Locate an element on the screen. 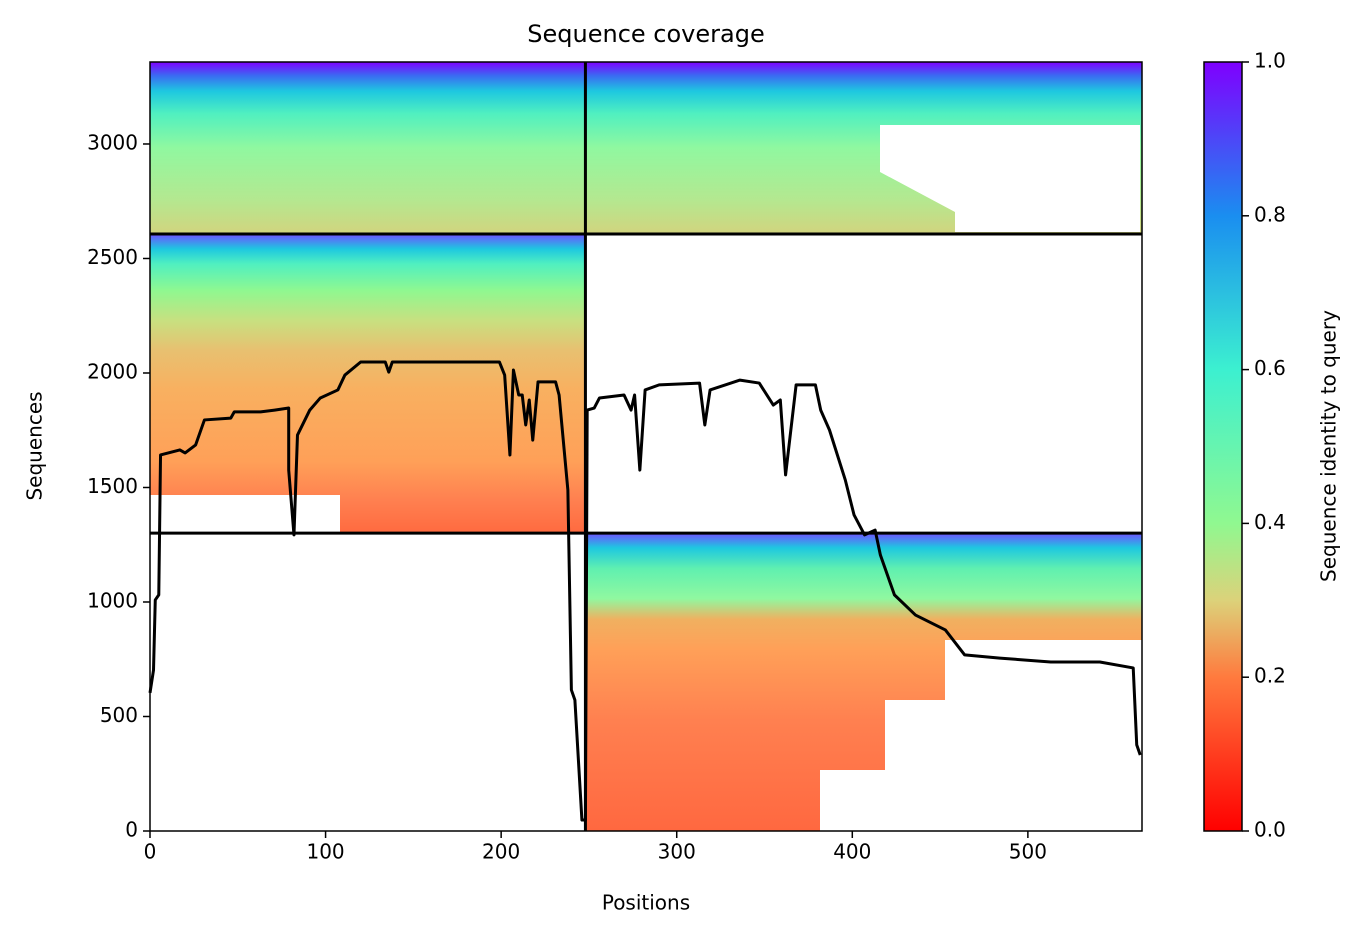 The image size is (1364, 943). y-tick-label: 1000 is located at coordinates (112, 600).